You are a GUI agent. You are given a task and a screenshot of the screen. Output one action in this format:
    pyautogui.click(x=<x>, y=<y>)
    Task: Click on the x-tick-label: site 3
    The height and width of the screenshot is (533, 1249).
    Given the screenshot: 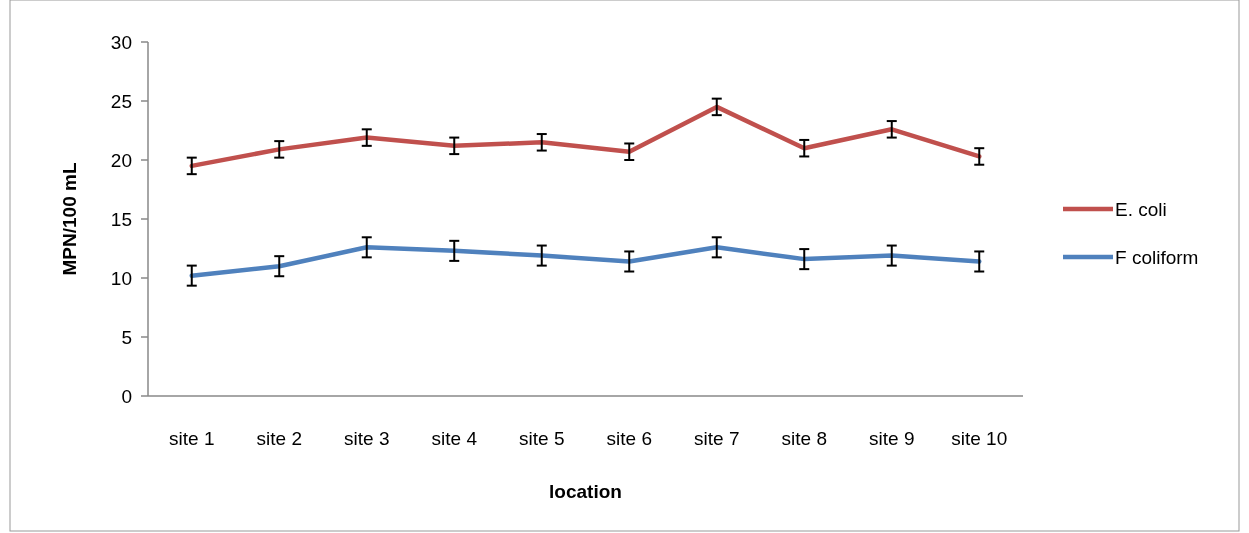 What is the action you would take?
    pyautogui.click(x=367, y=438)
    